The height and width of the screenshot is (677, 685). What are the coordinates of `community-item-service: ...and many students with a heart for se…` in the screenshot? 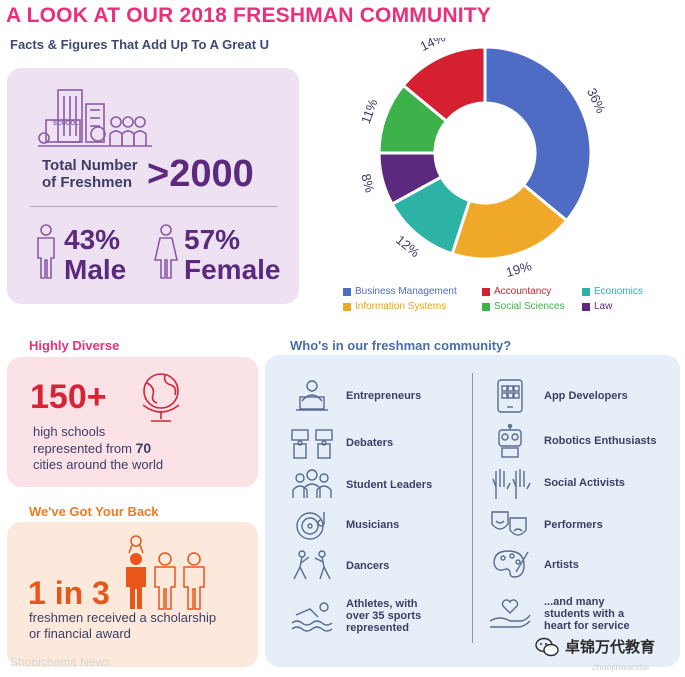 It's located at (580, 614).